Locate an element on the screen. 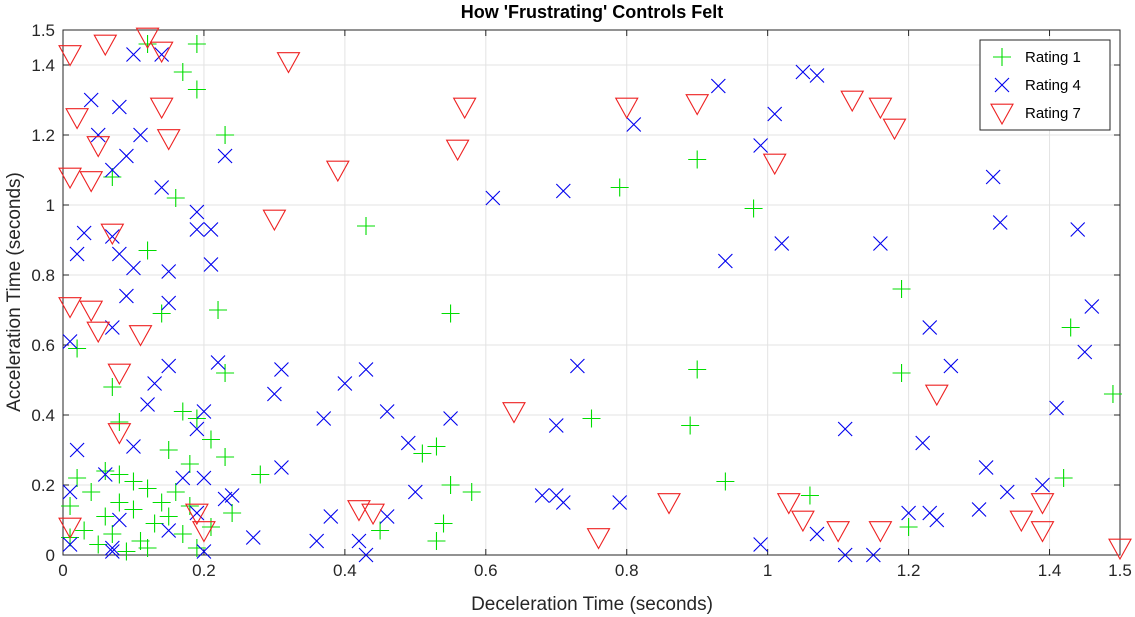 This screenshot has height=617, width=1135. x-tick-label: 1 is located at coordinates (767, 570).